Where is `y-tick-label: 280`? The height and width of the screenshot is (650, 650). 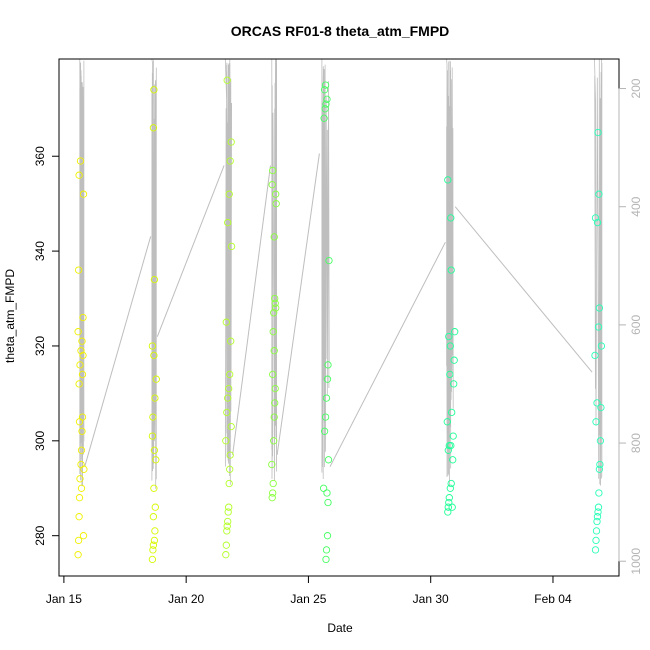
y-tick-label: 280 is located at coordinates (40, 535).